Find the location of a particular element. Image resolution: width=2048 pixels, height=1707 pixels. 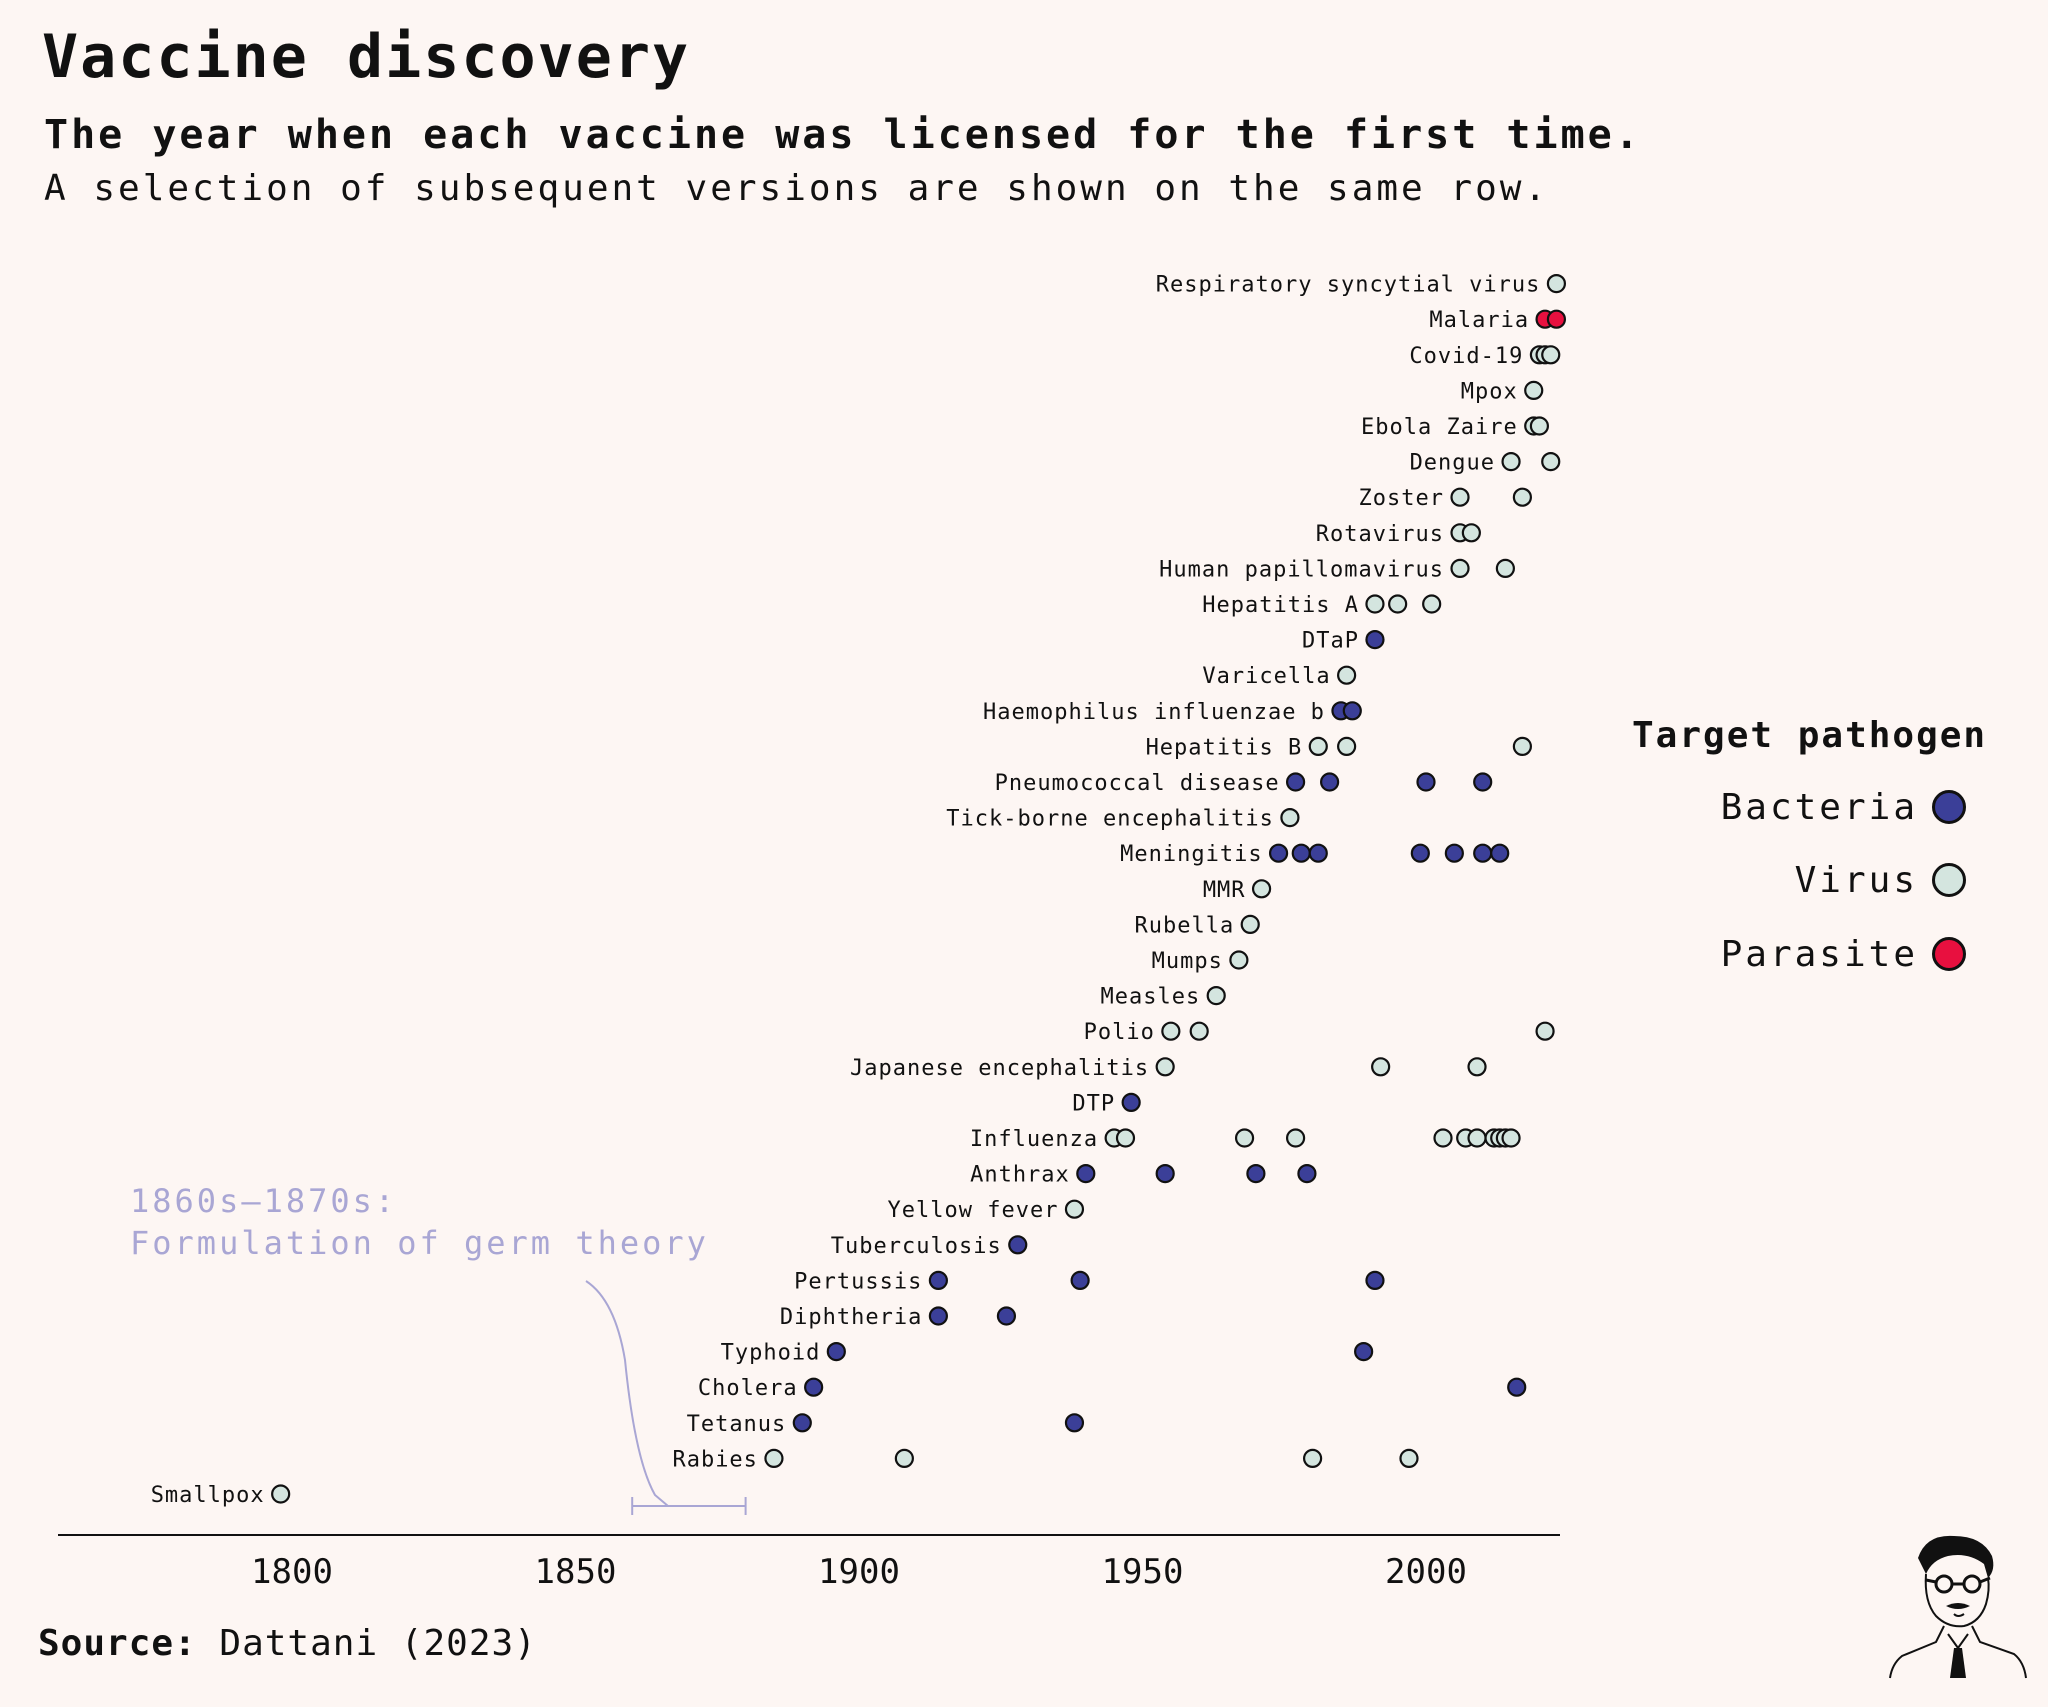

row-label: DTP is located at coordinates (1093, 1103).